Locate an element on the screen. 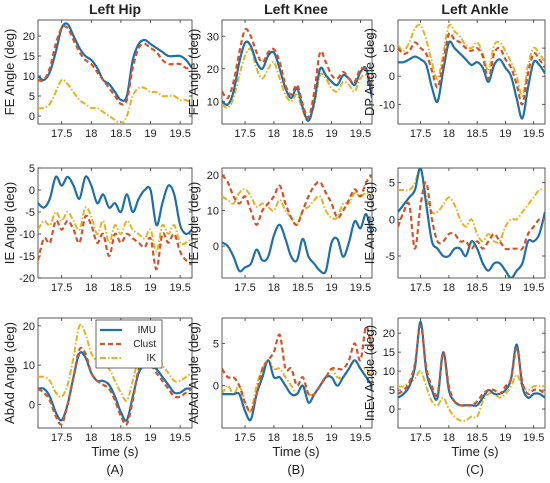 This screenshot has width=550, height=483. y-tick-label: 15 is located at coordinates (29, 57).